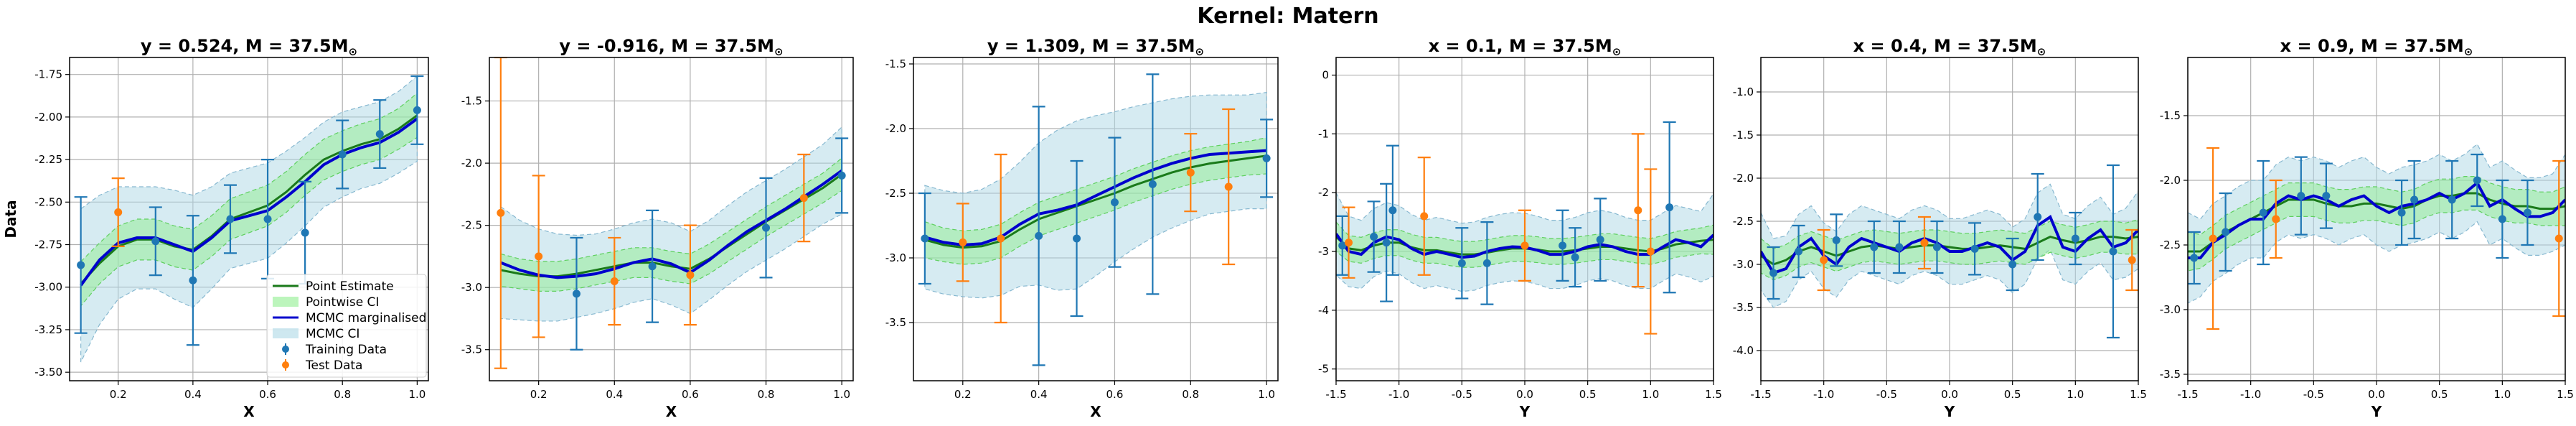  What do you see at coordinates (895, 322) in the screenshot?
I see `y-tick-label: -3.5` at bounding box center [895, 322].